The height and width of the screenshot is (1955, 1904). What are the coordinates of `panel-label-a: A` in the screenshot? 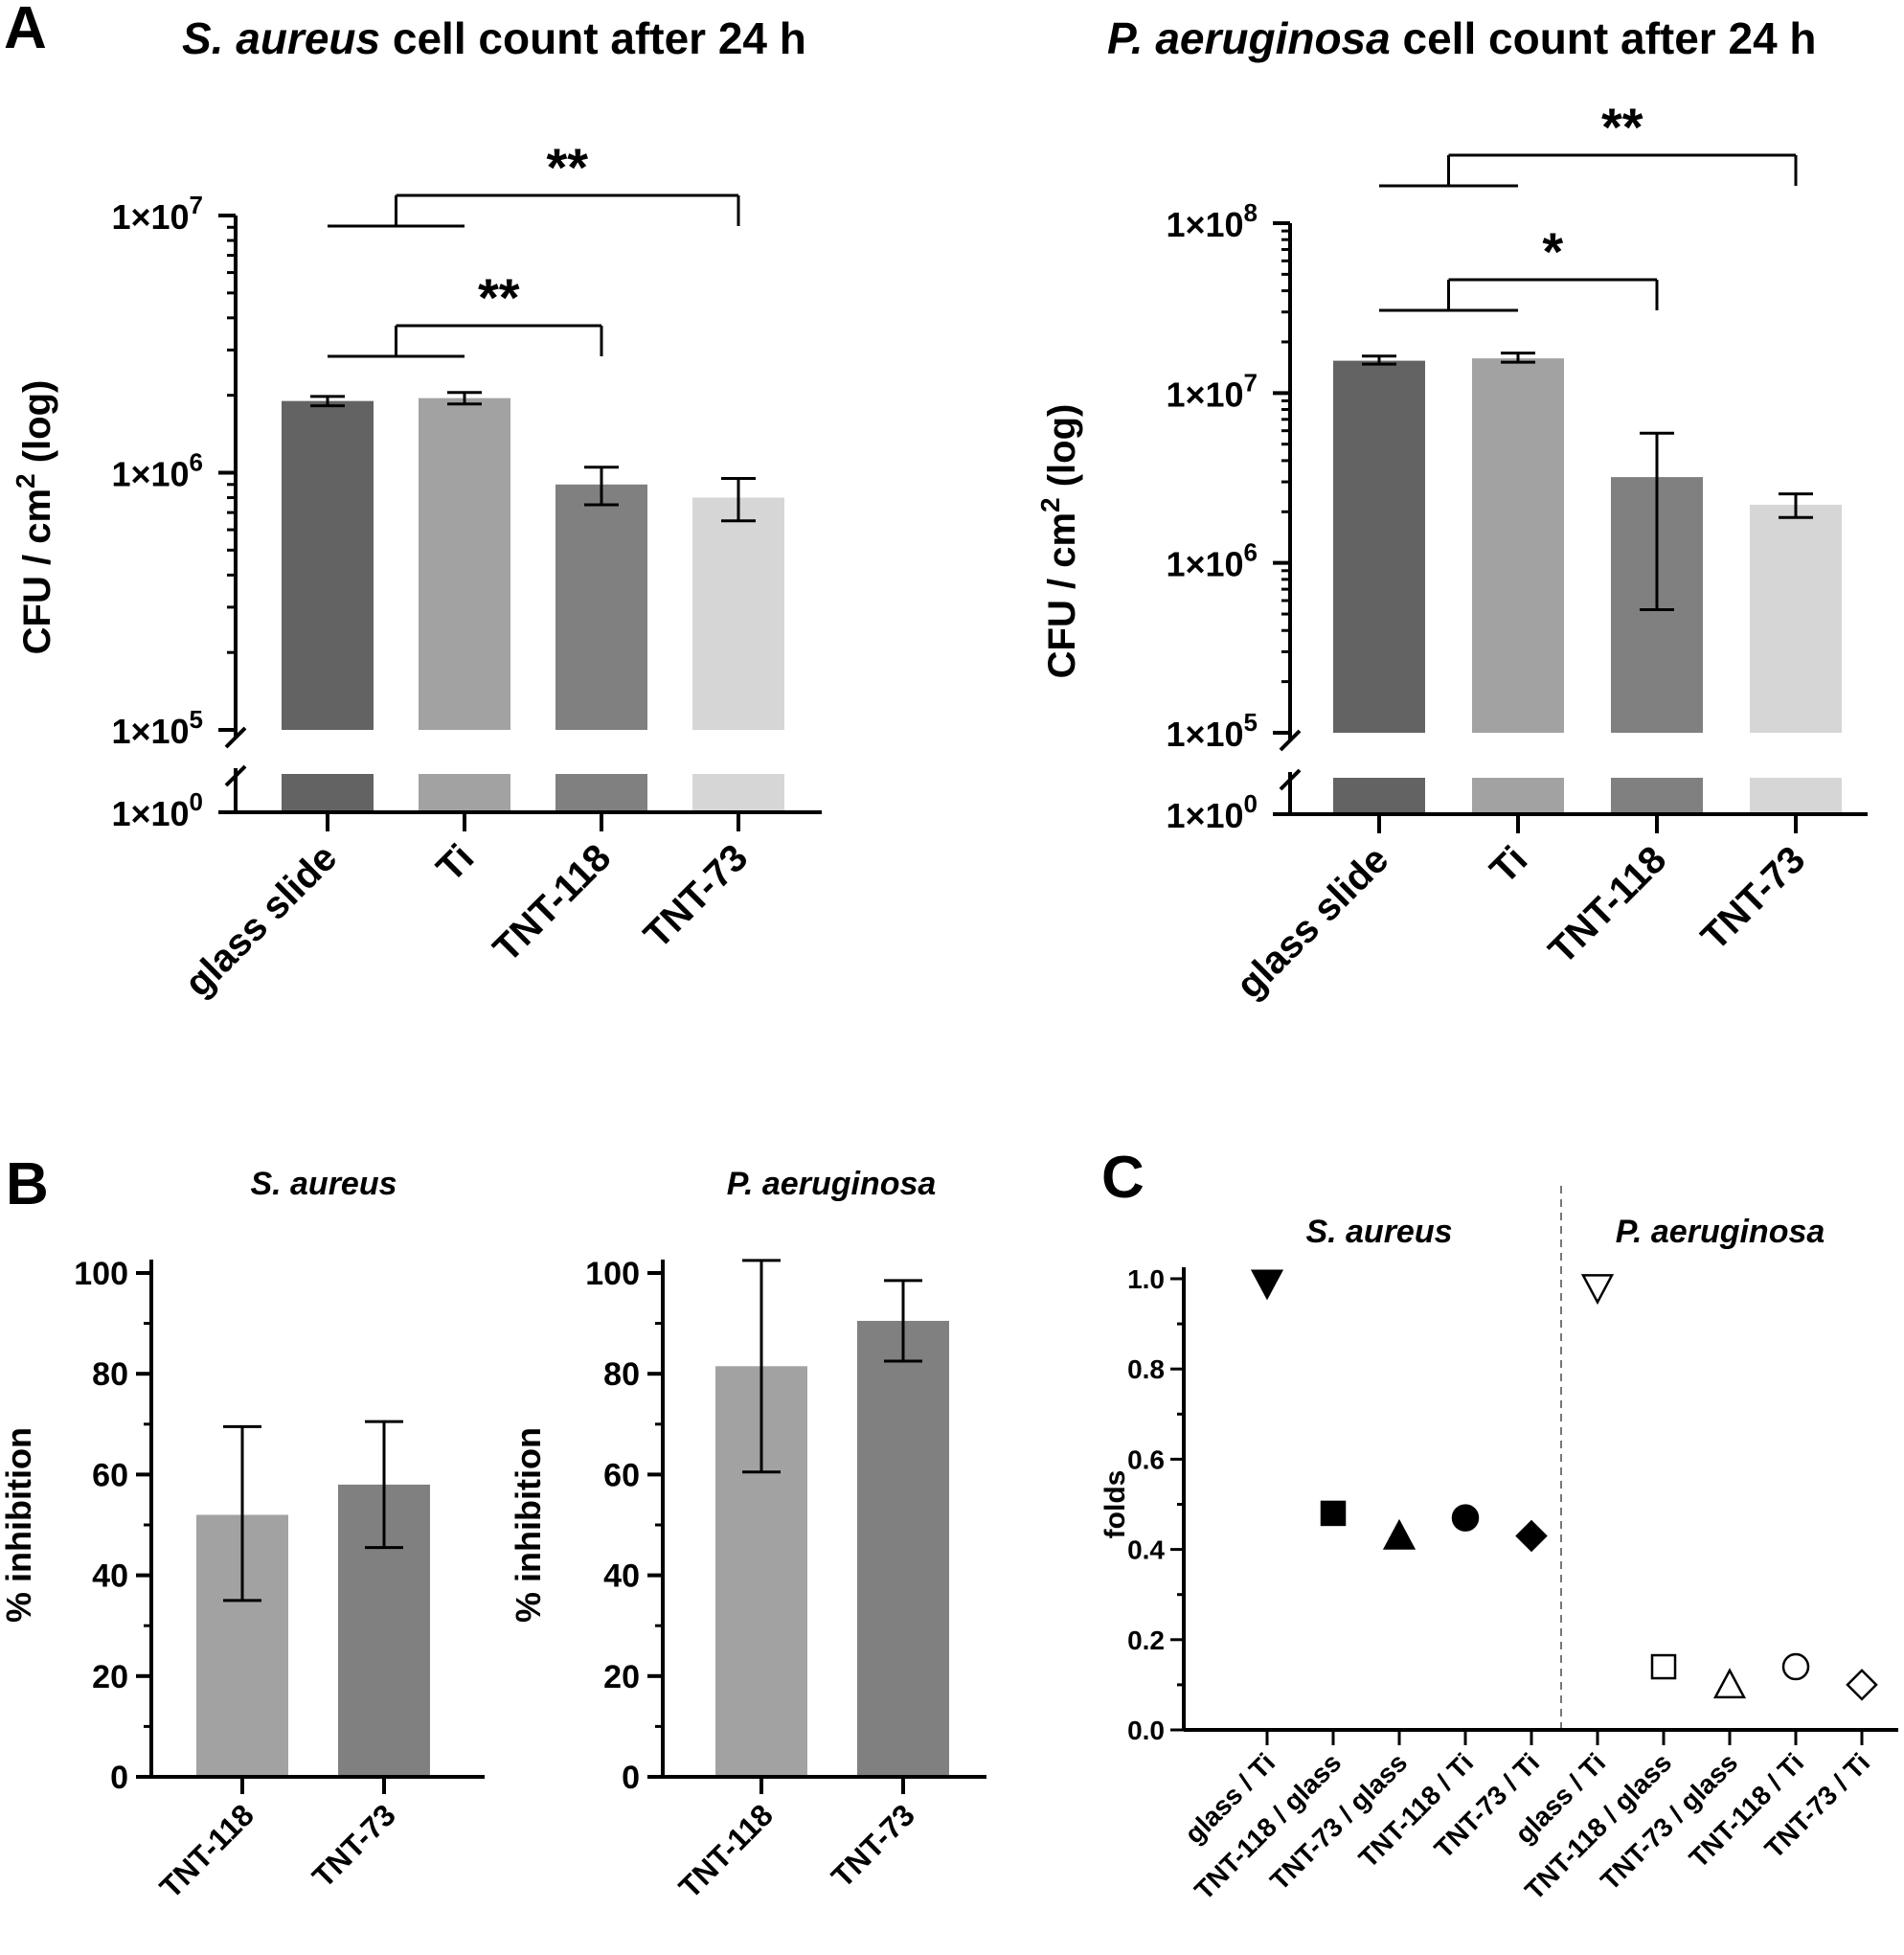 It's located at (25, 30).